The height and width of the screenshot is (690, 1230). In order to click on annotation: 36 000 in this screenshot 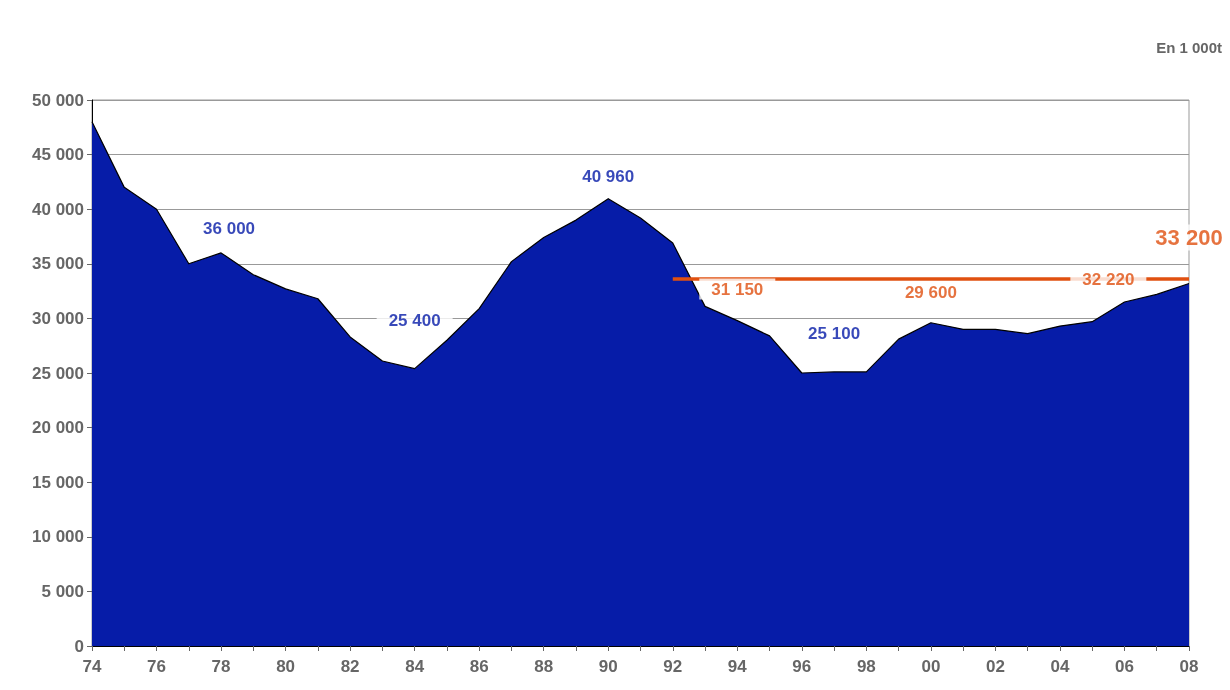, I will do `click(229, 229)`.